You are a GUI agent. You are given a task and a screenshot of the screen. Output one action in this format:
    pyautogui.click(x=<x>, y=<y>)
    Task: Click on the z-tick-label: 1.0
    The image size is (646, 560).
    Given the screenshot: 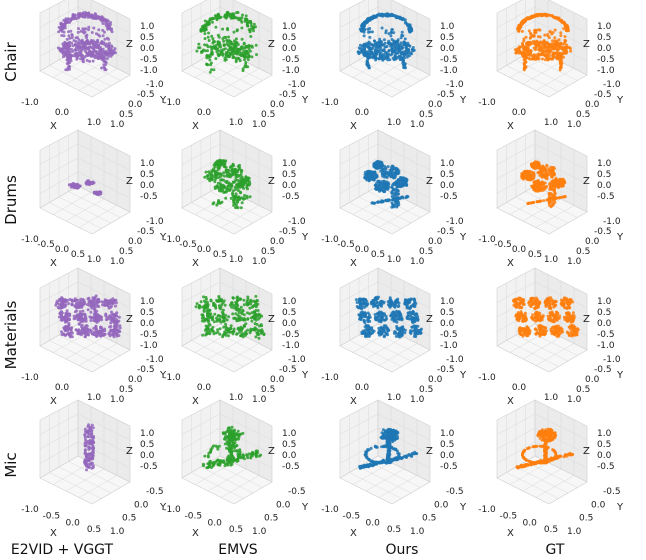 What is the action you would take?
    pyautogui.click(x=289, y=164)
    